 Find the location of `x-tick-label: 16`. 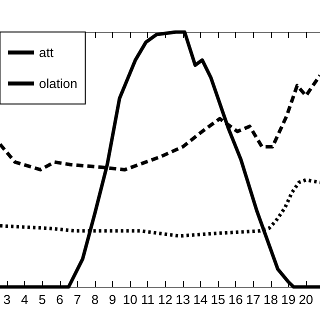

x-tick-label: 16 is located at coordinates (235, 299).